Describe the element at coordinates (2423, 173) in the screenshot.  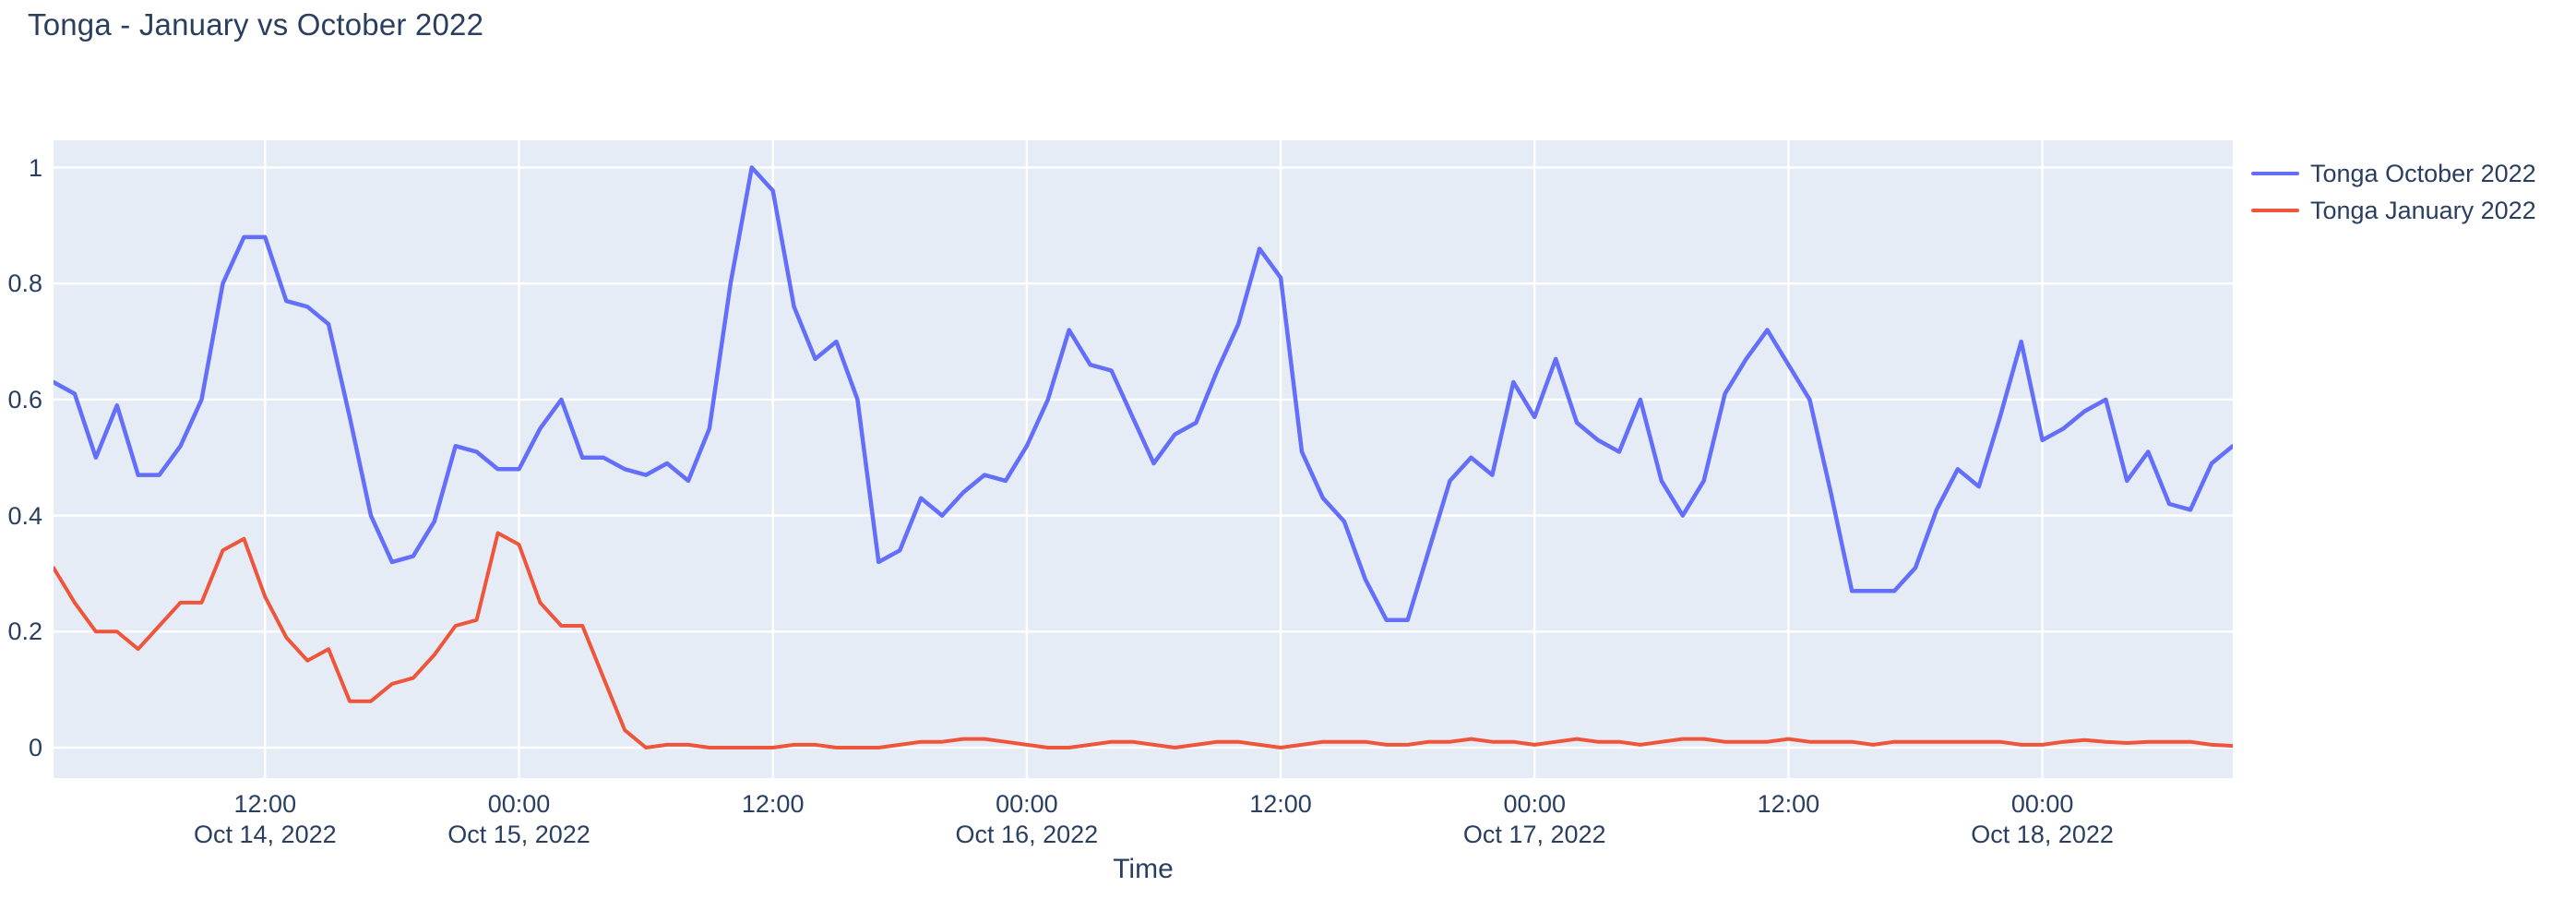
I see `legend-label: Tonga October 2022` at that location.